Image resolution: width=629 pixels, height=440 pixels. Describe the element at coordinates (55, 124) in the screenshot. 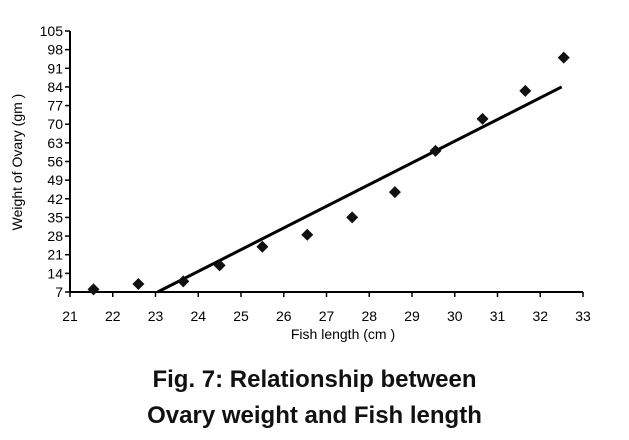

I see `y-tick-label: 70` at that location.